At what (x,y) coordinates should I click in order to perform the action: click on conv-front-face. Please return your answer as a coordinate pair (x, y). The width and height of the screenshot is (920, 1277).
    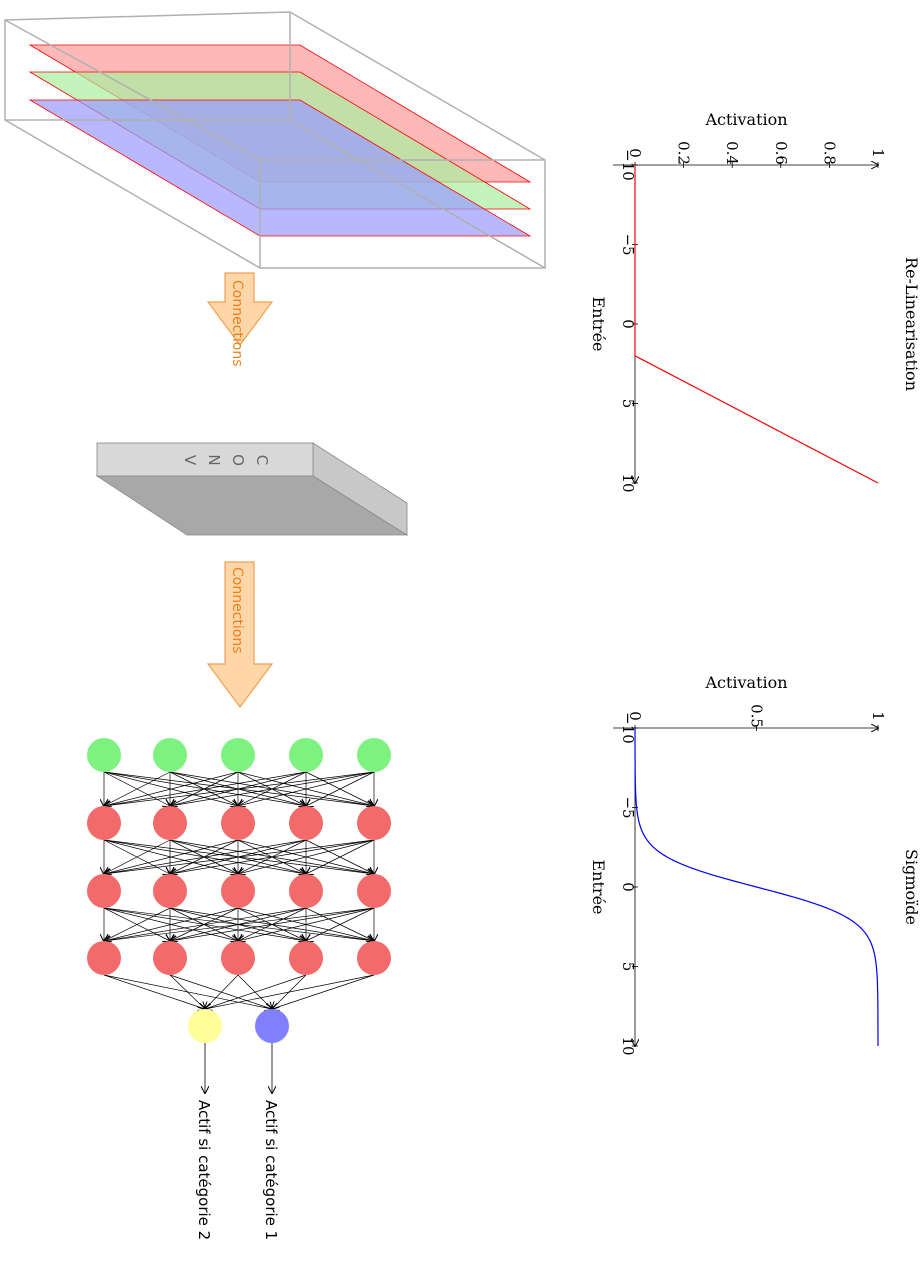
    Looking at the image, I should click on (205, 459).